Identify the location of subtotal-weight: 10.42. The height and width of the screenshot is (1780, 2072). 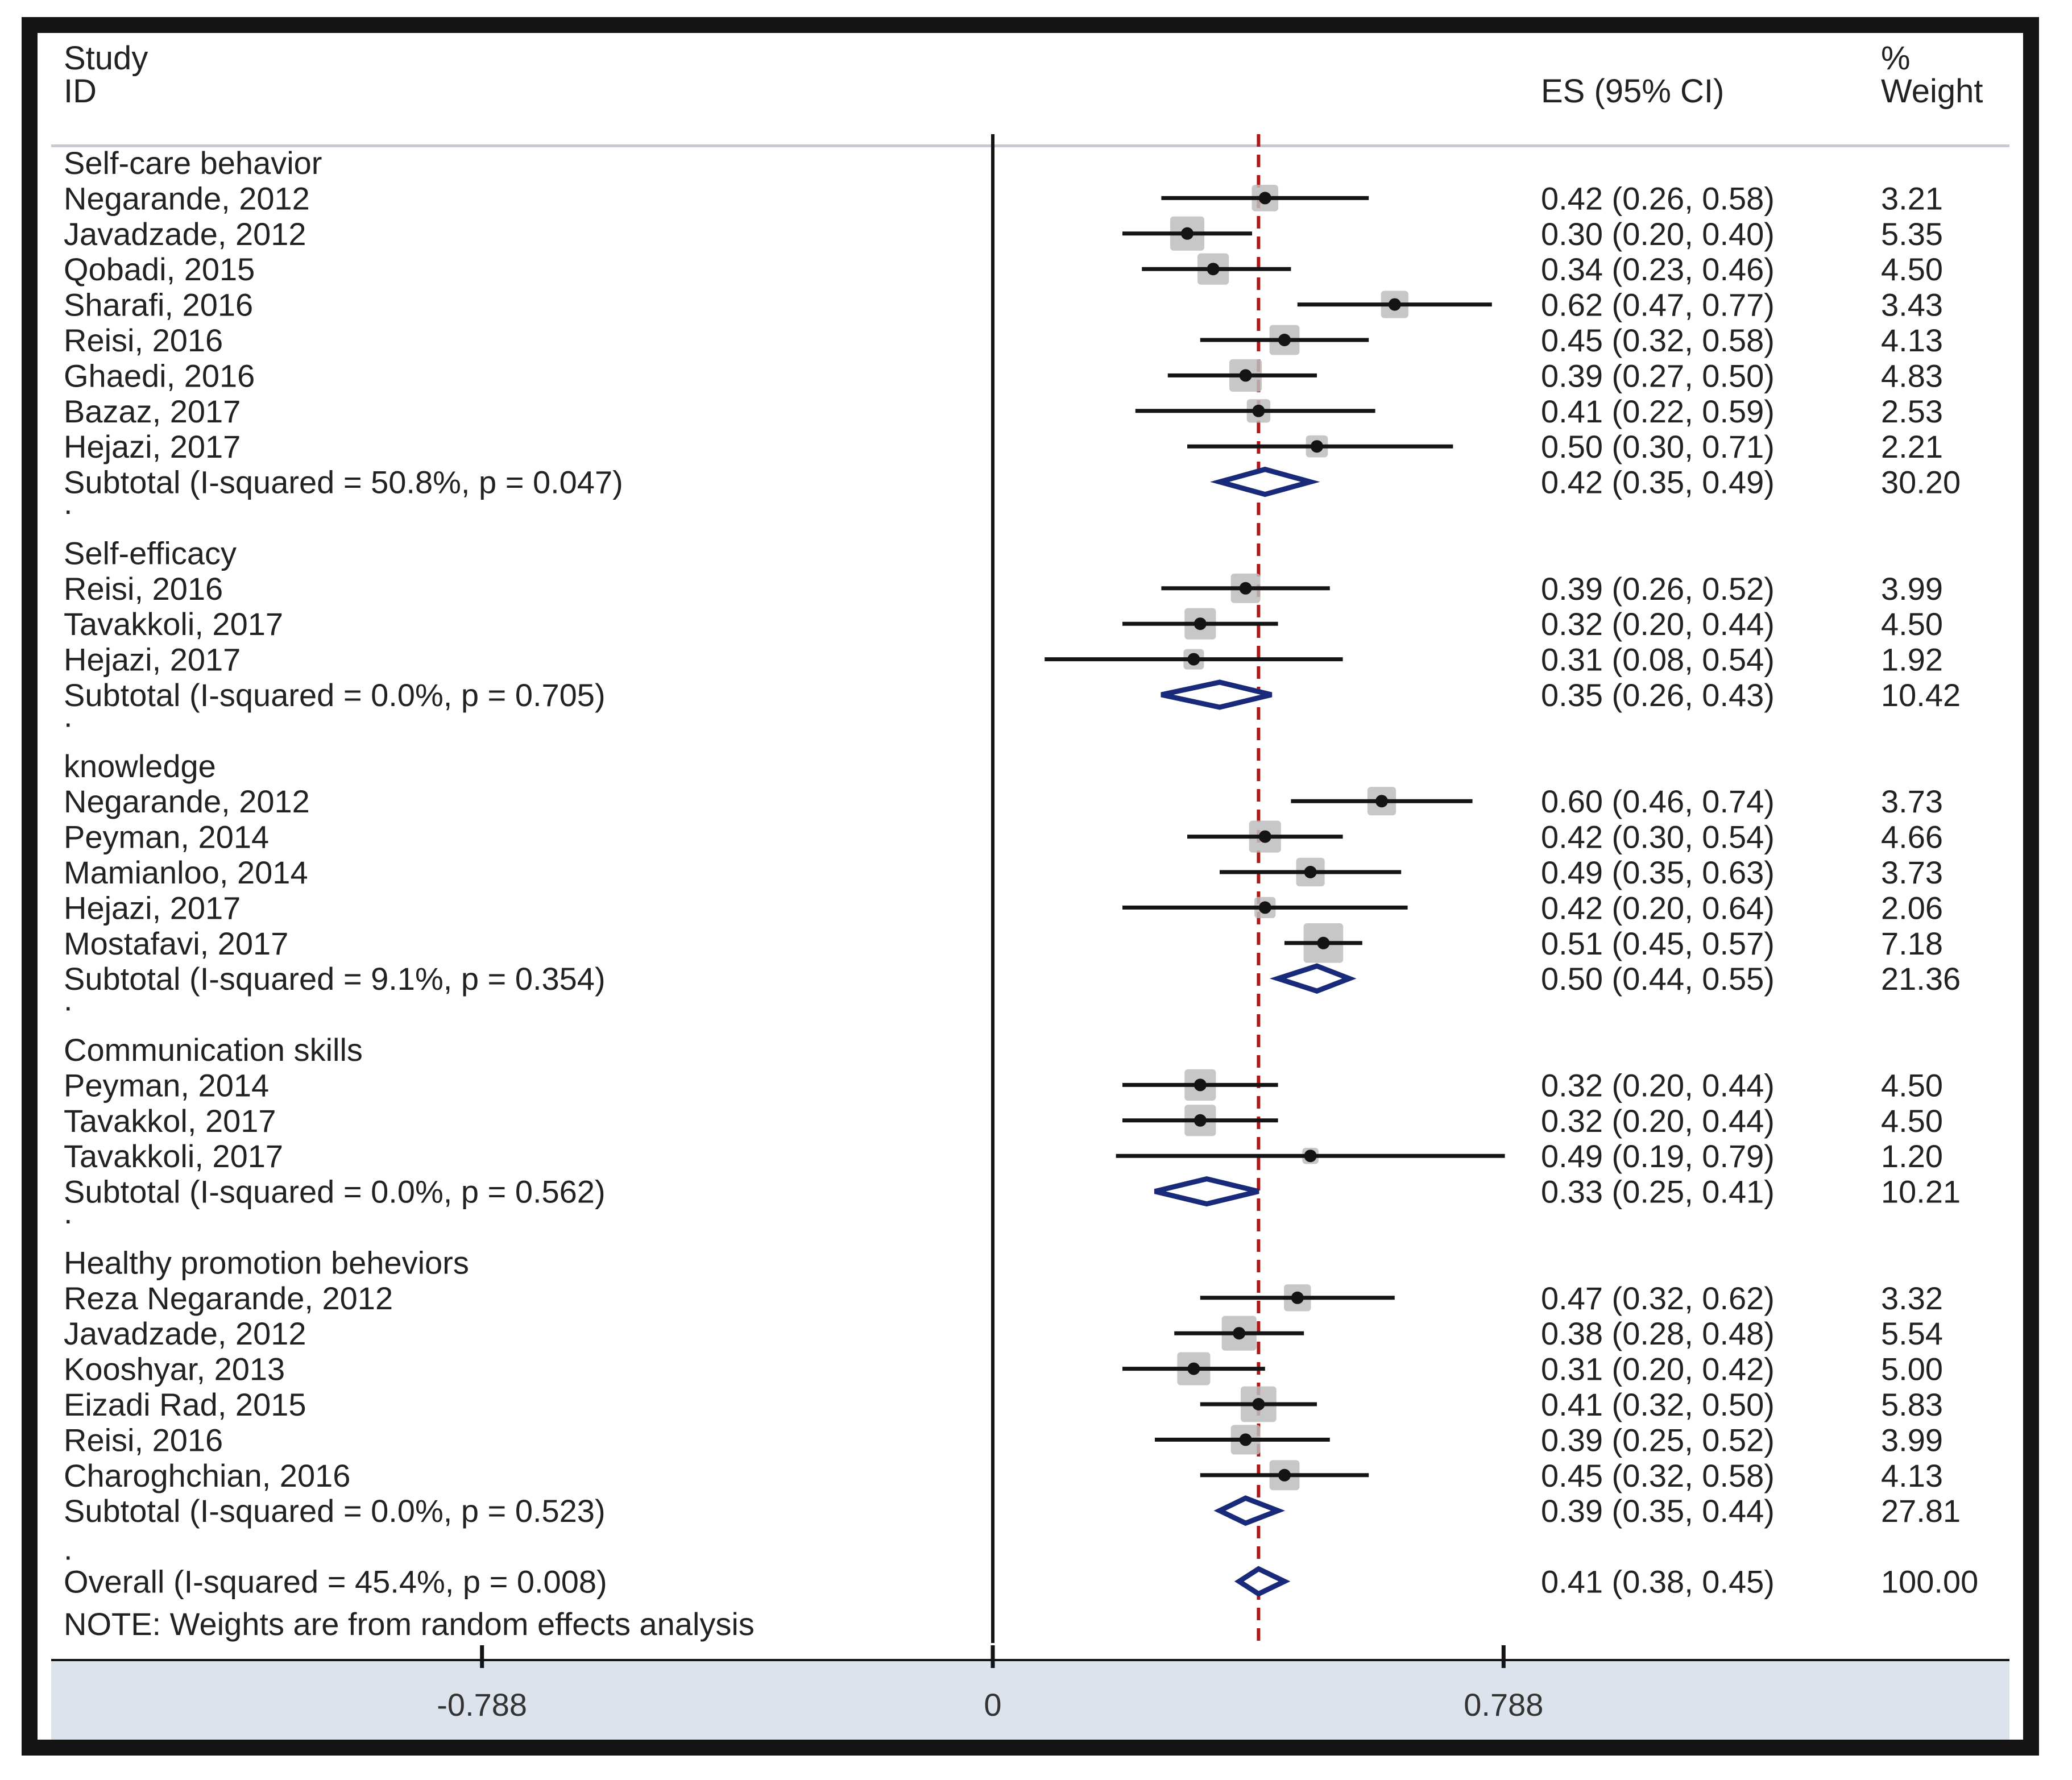
(1921, 695).